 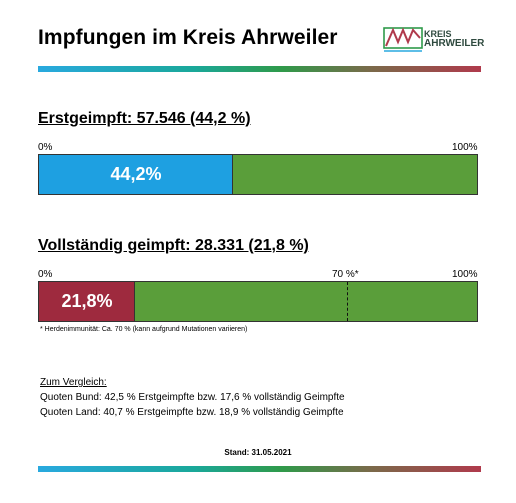 What do you see at coordinates (144, 118) in the screenshot?
I see `chart-1-title: Erstgeimpft: 57.546 (44,2 %)` at bounding box center [144, 118].